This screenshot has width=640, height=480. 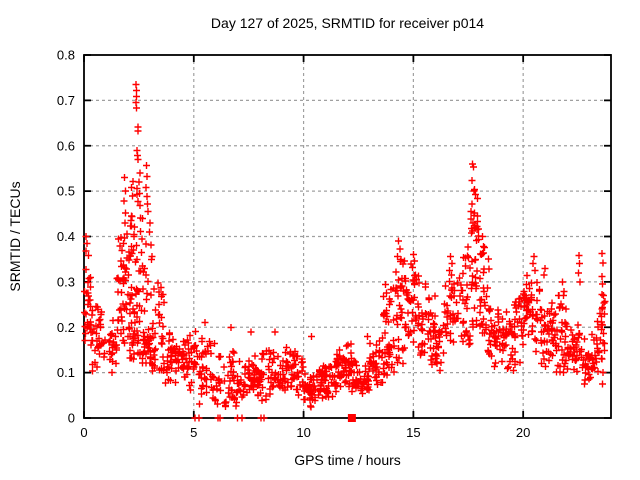 I want to click on x-tick-label: 20, so click(x=523, y=432).